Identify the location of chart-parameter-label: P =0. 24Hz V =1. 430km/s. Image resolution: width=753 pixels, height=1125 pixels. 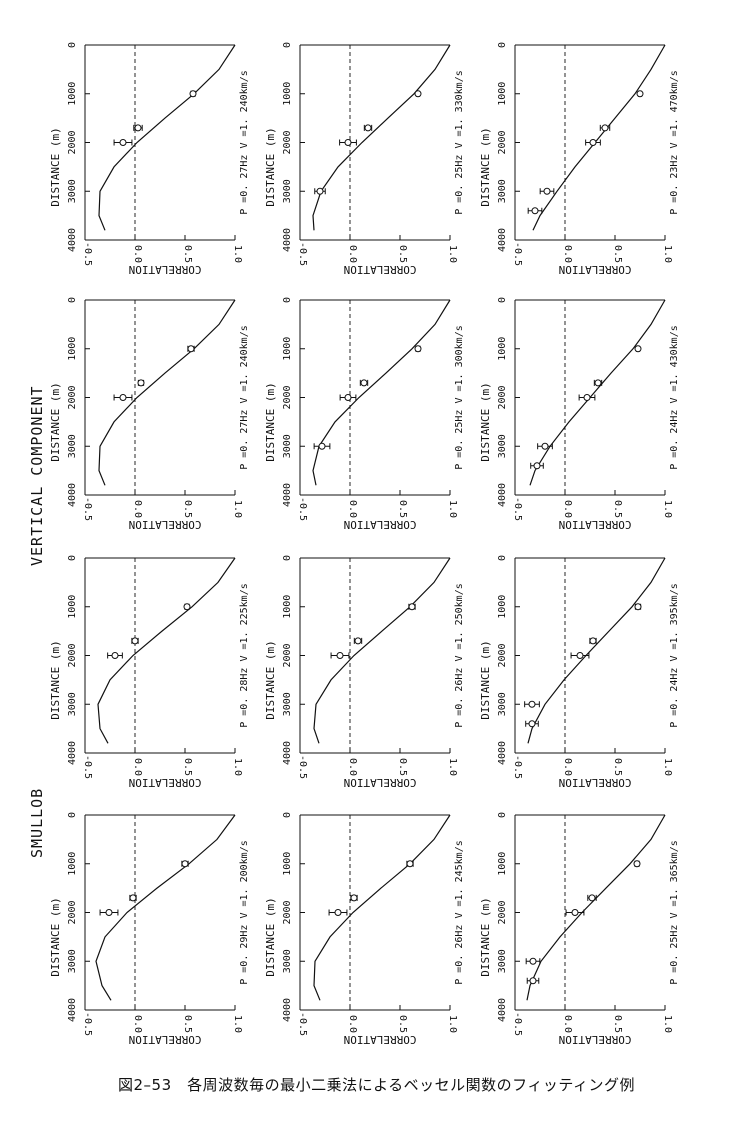
(674, 397).